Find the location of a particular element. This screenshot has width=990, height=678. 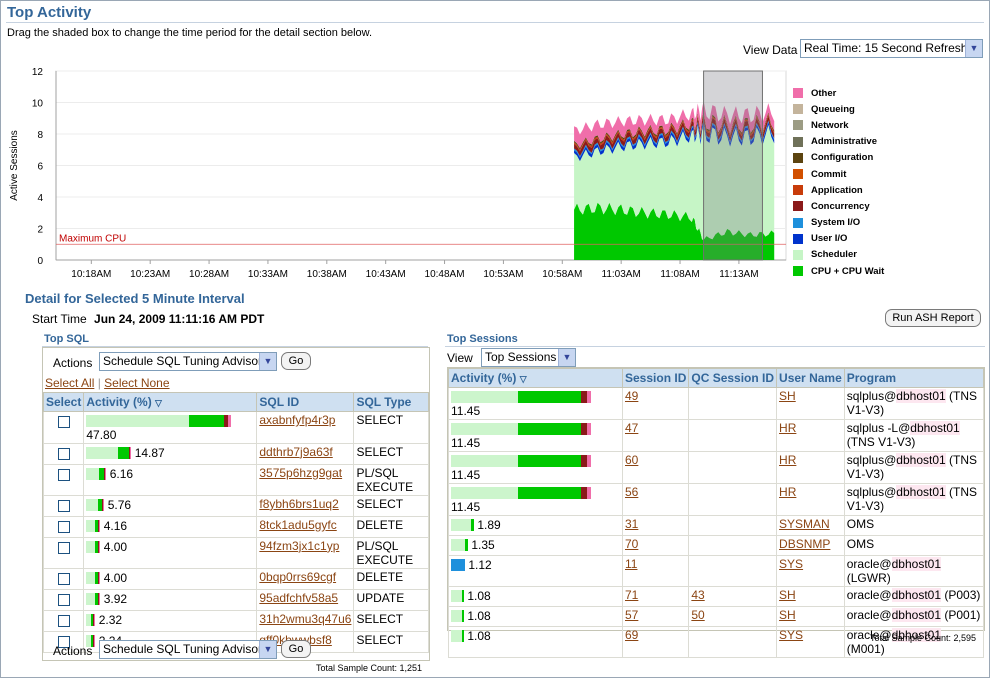

view-data-select: Real Time: 15 Second Refresh ▼ is located at coordinates (891, 48).